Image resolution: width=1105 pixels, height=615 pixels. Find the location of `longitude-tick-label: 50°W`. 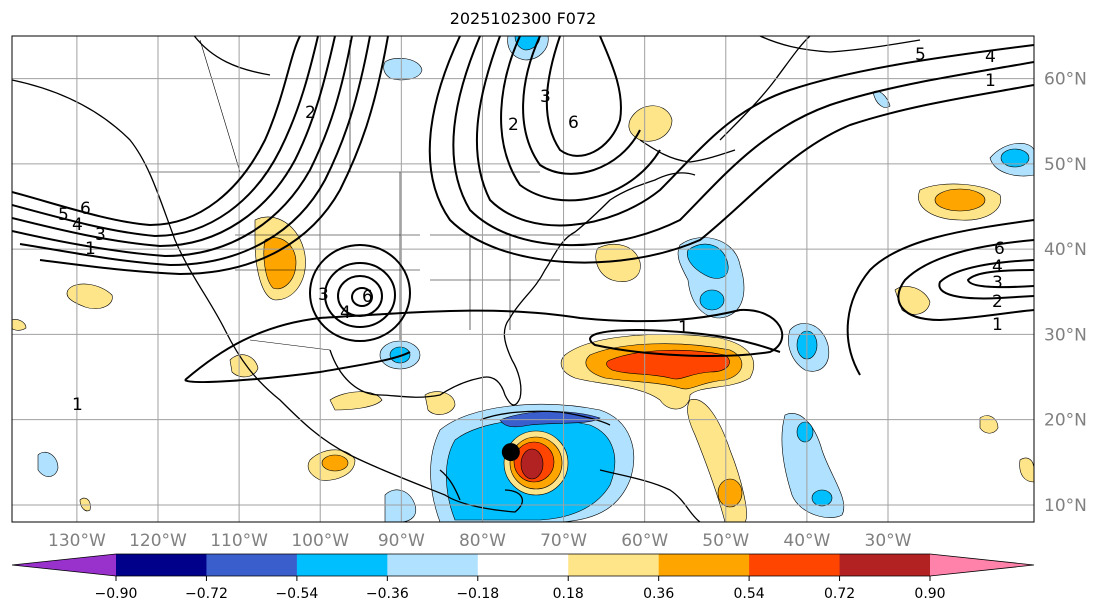

longitude-tick-label: 50°W is located at coordinates (725, 541).